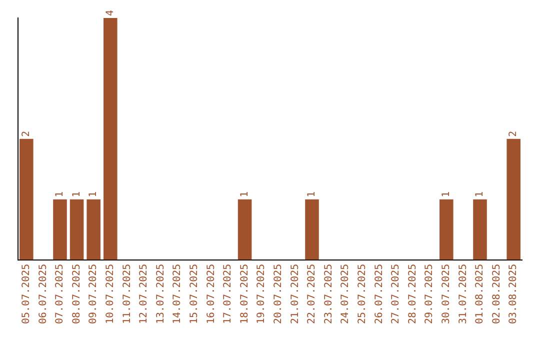  I want to click on x-tick-label: 17.07.2025, so click(228, 294).